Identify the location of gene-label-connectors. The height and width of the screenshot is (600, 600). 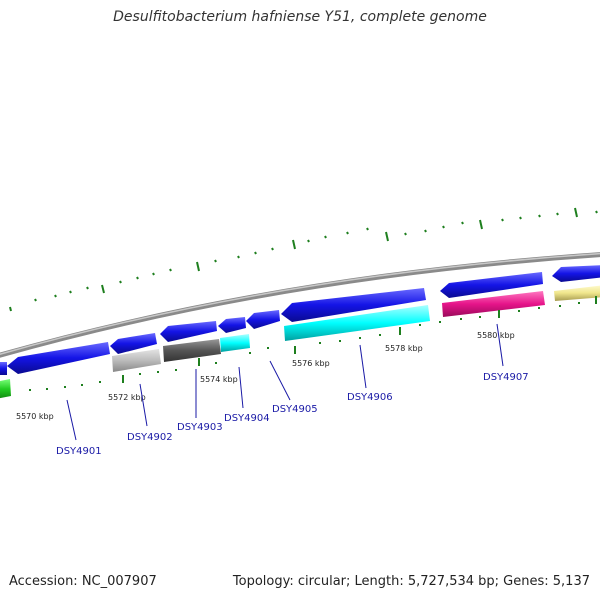
(285, 382).